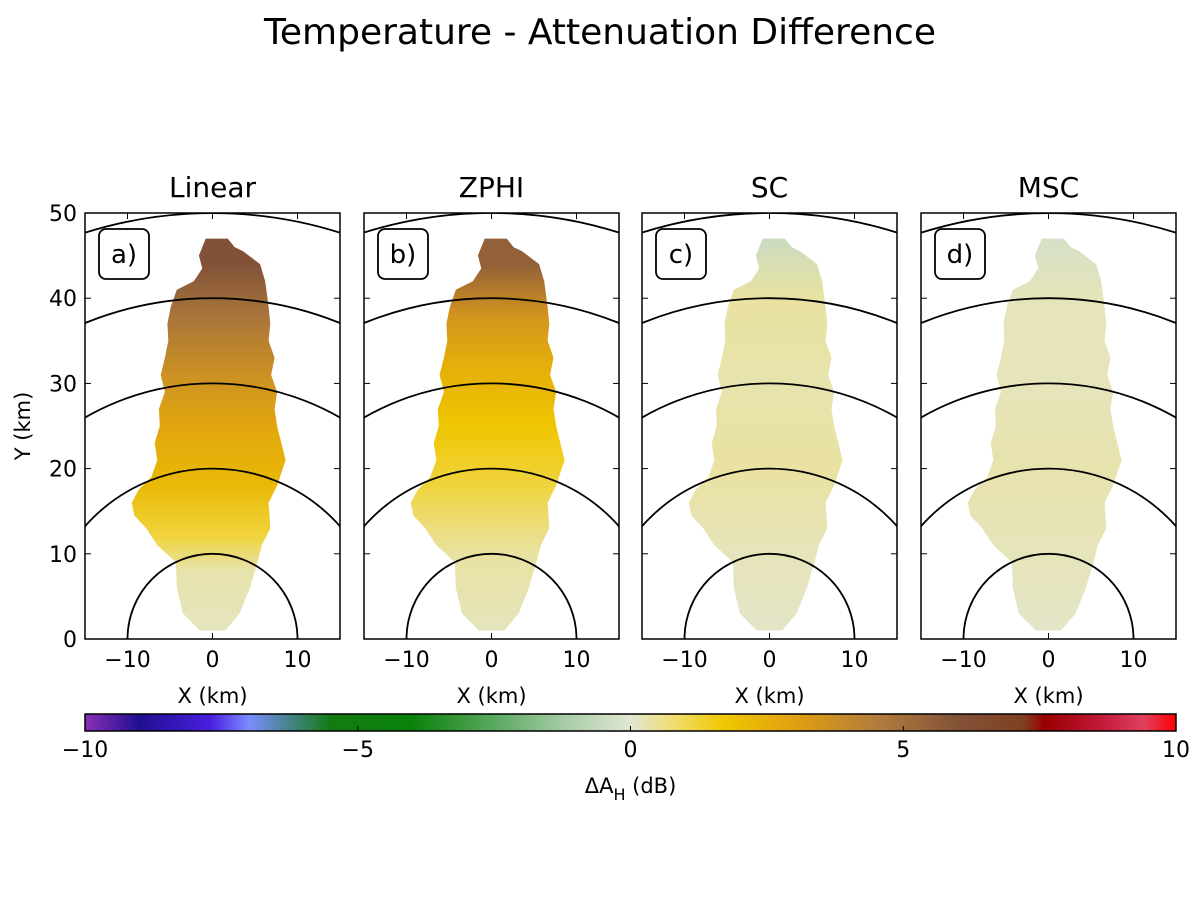  Describe the element at coordinates (23, 427) in the screenshot. I see `y-axis-label: Y (km)` at that location.